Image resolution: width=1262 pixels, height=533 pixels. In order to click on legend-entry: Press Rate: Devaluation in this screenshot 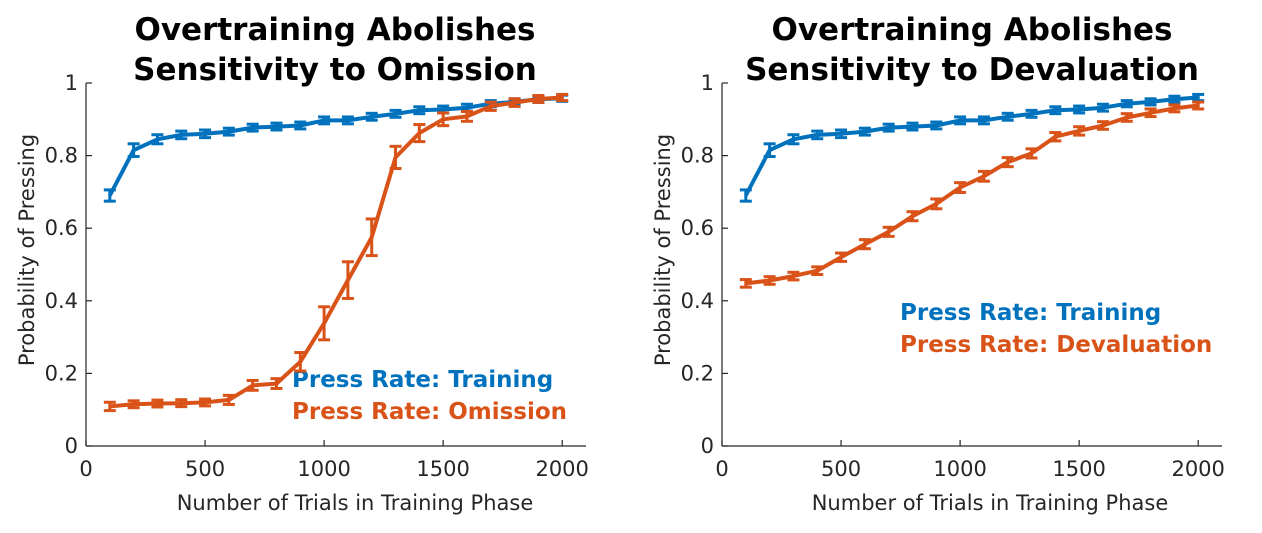, I will do `click(1056, 345)`.